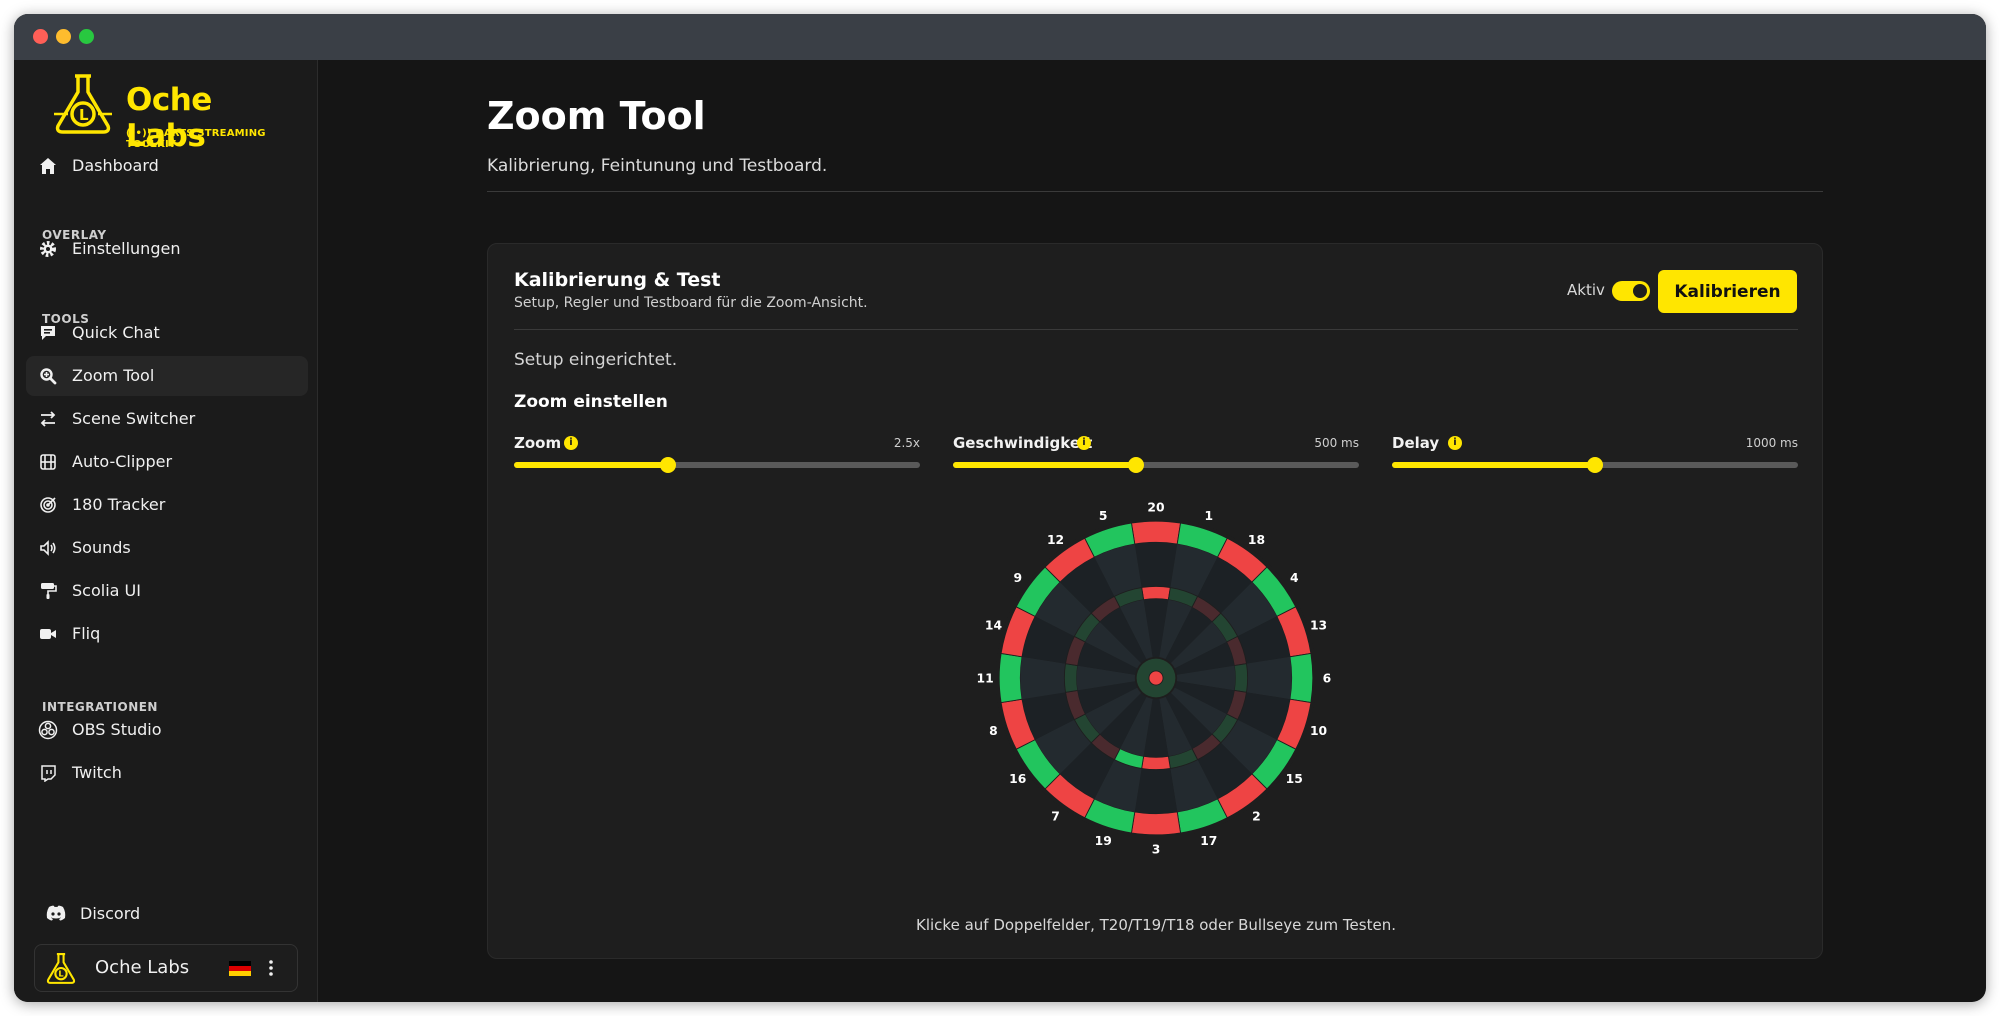  What do you see at coordinates (167, 462) in the screenshot?
I see `sidebar-item-auto-clipper: Auto-Clipper` at bounding box center [167, 462].